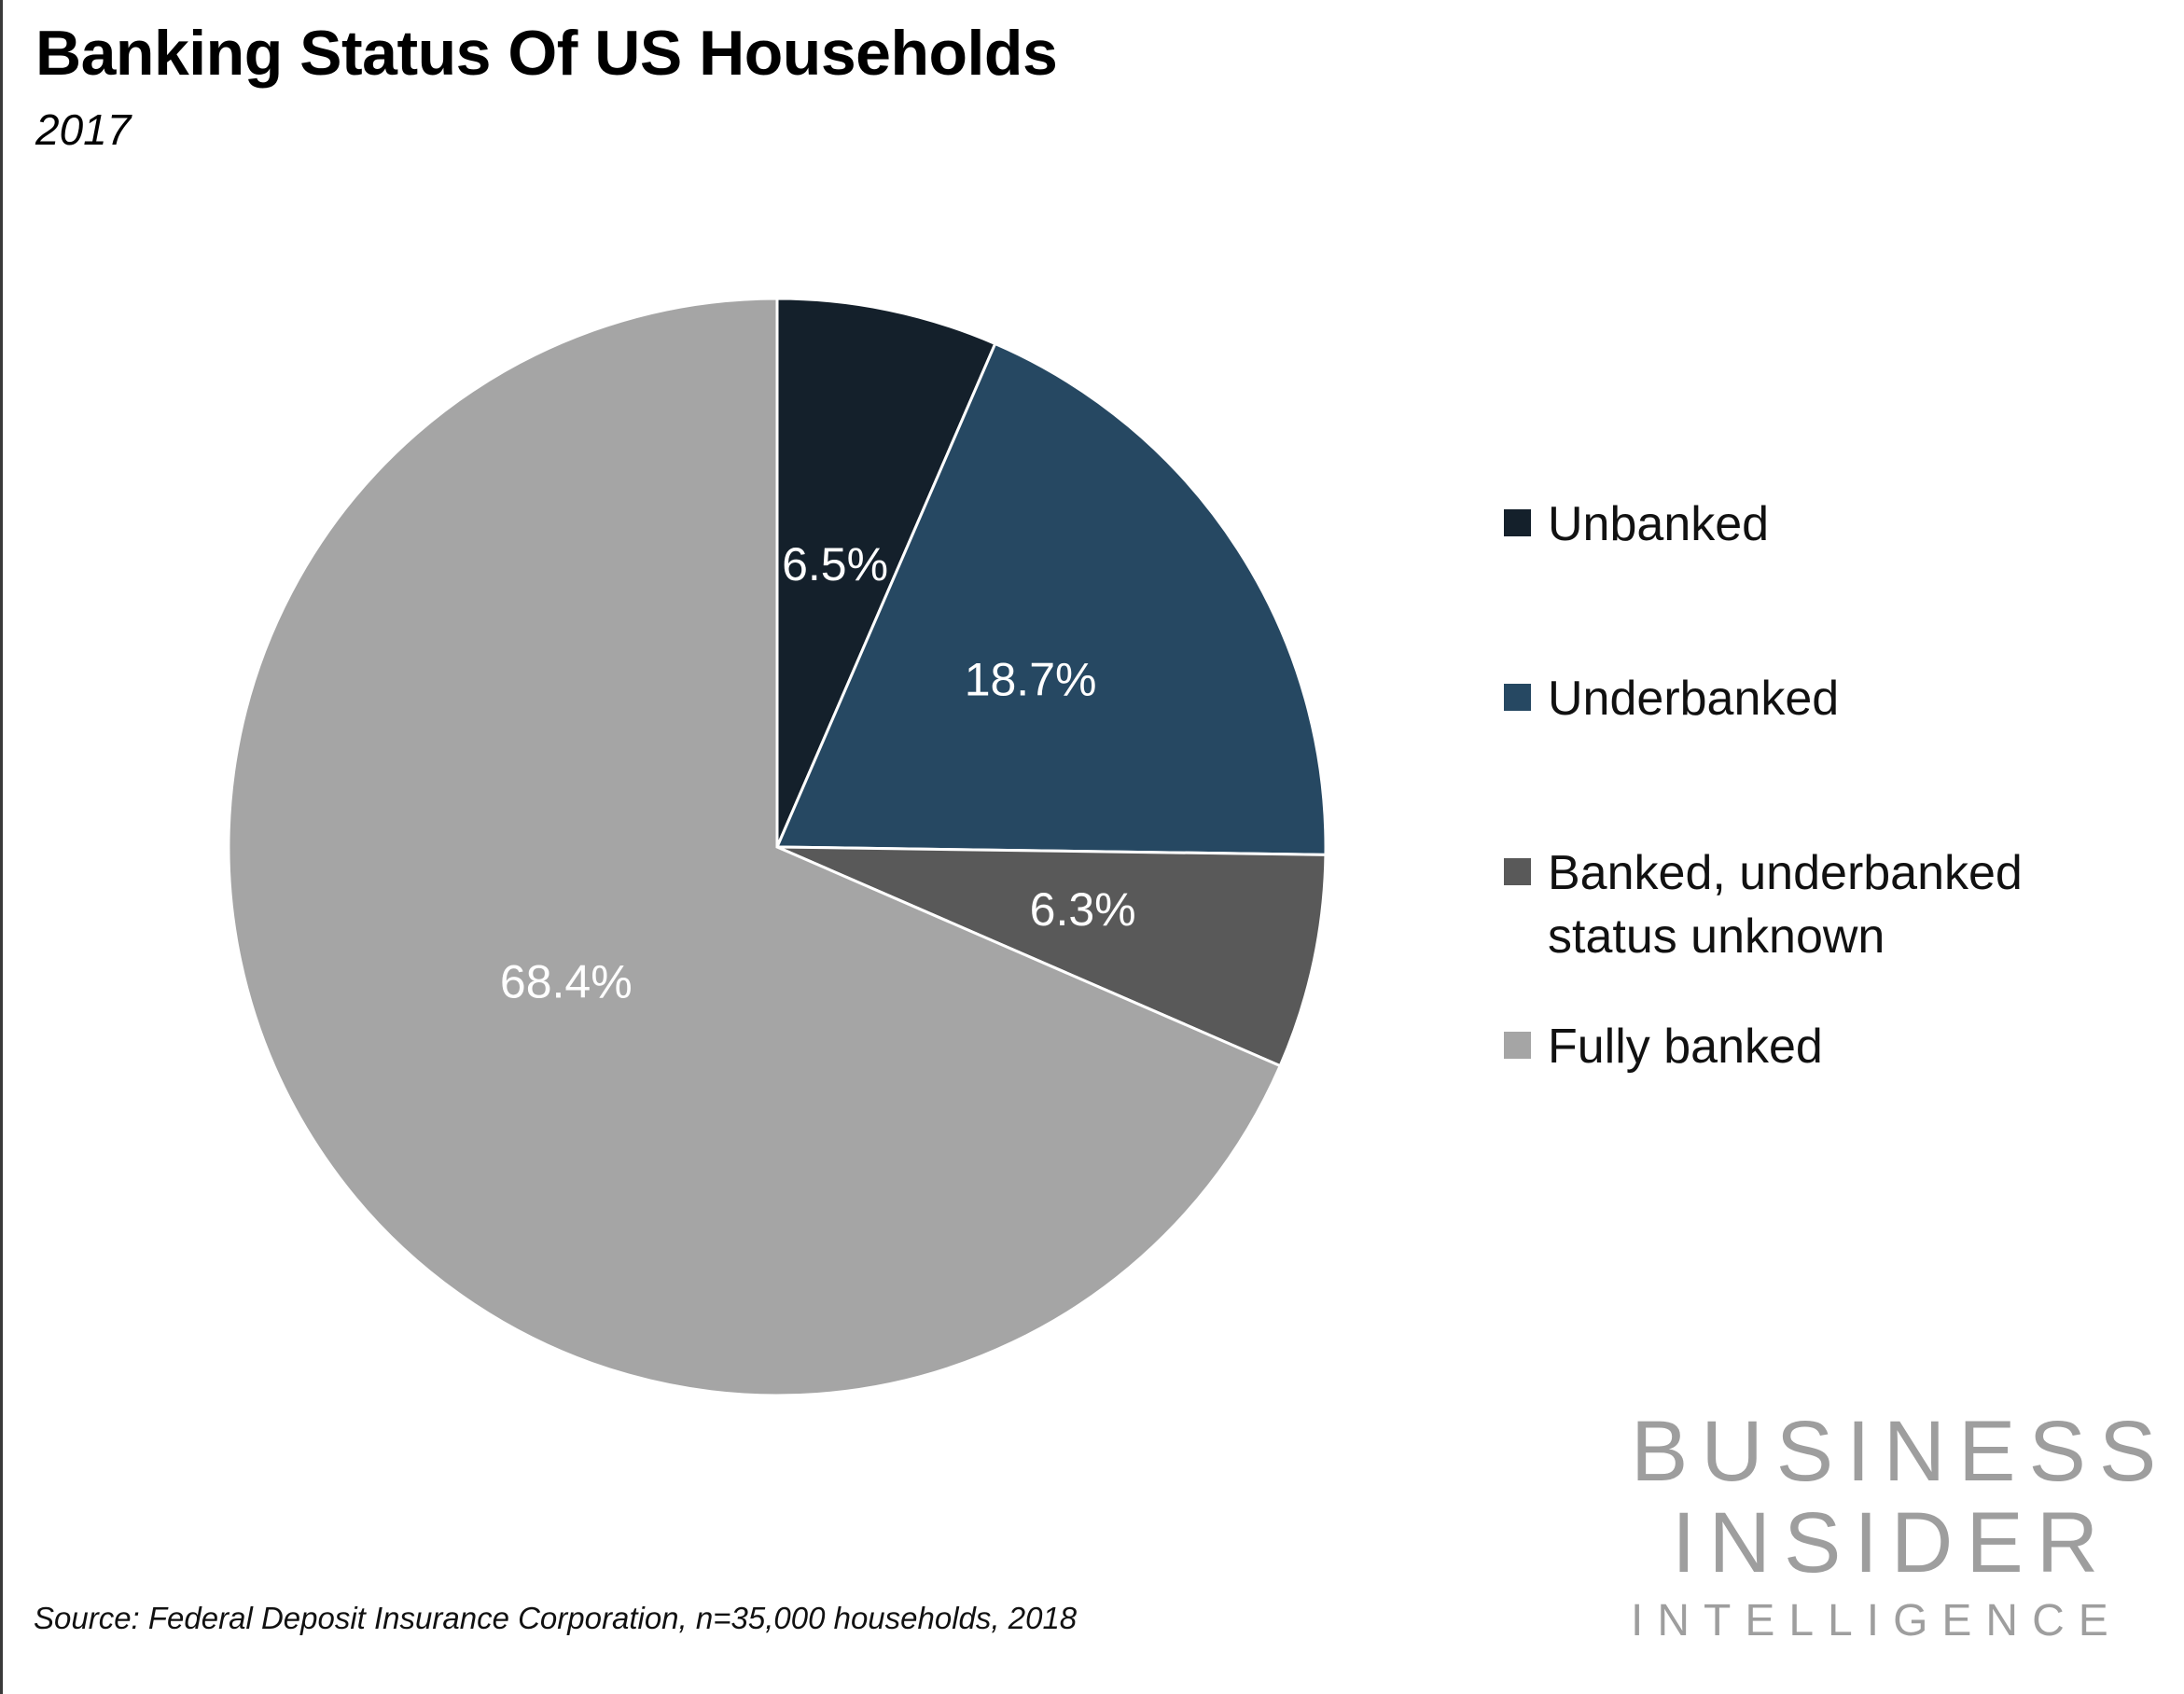 This screenshot has height=1694, width=2184. I want to click on legend-label-underbanked: Underbanked, so click(1694, 699).